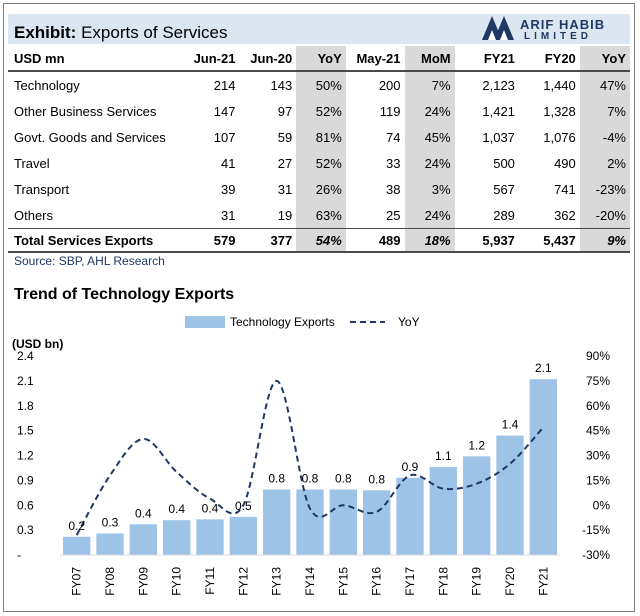 The height and width of the screenshot is (616, 640). What do you see at coordinates (510, 425) in the screenshot?
I see `bar-data-label: 1.4` at bounding box center [510, 425].